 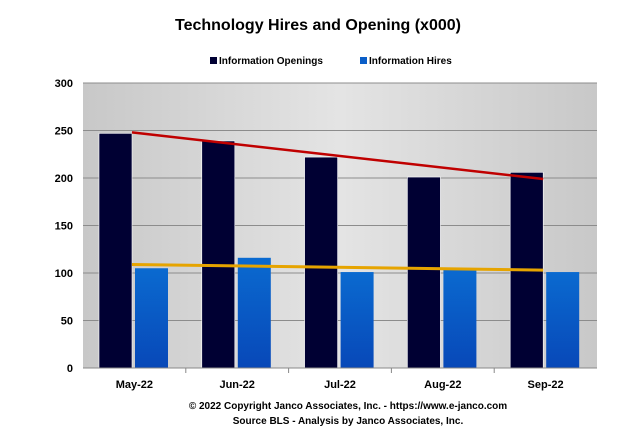 I want to click on y-tick-label: 250, so click(x=64, y=132).